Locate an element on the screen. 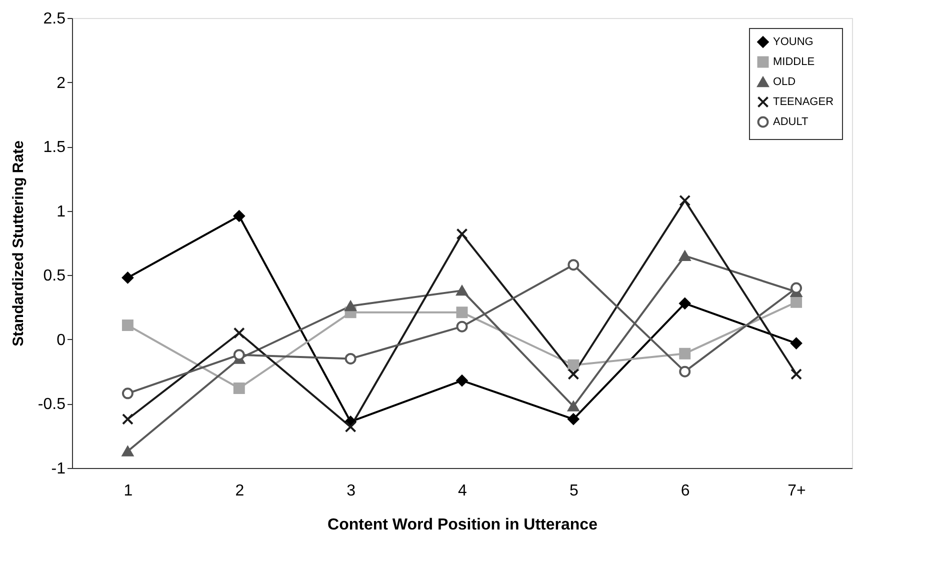 The image size is (946, 583). legend-label: ADULT is located at coordinates (791, 122).